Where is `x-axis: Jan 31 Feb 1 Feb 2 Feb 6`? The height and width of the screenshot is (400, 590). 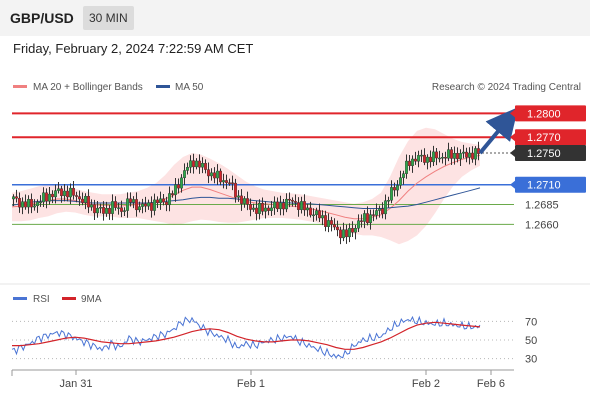
x-axis: Jan 31 Feb 1 Feb 2 Feb 6 is located at coordinates (262, 379).